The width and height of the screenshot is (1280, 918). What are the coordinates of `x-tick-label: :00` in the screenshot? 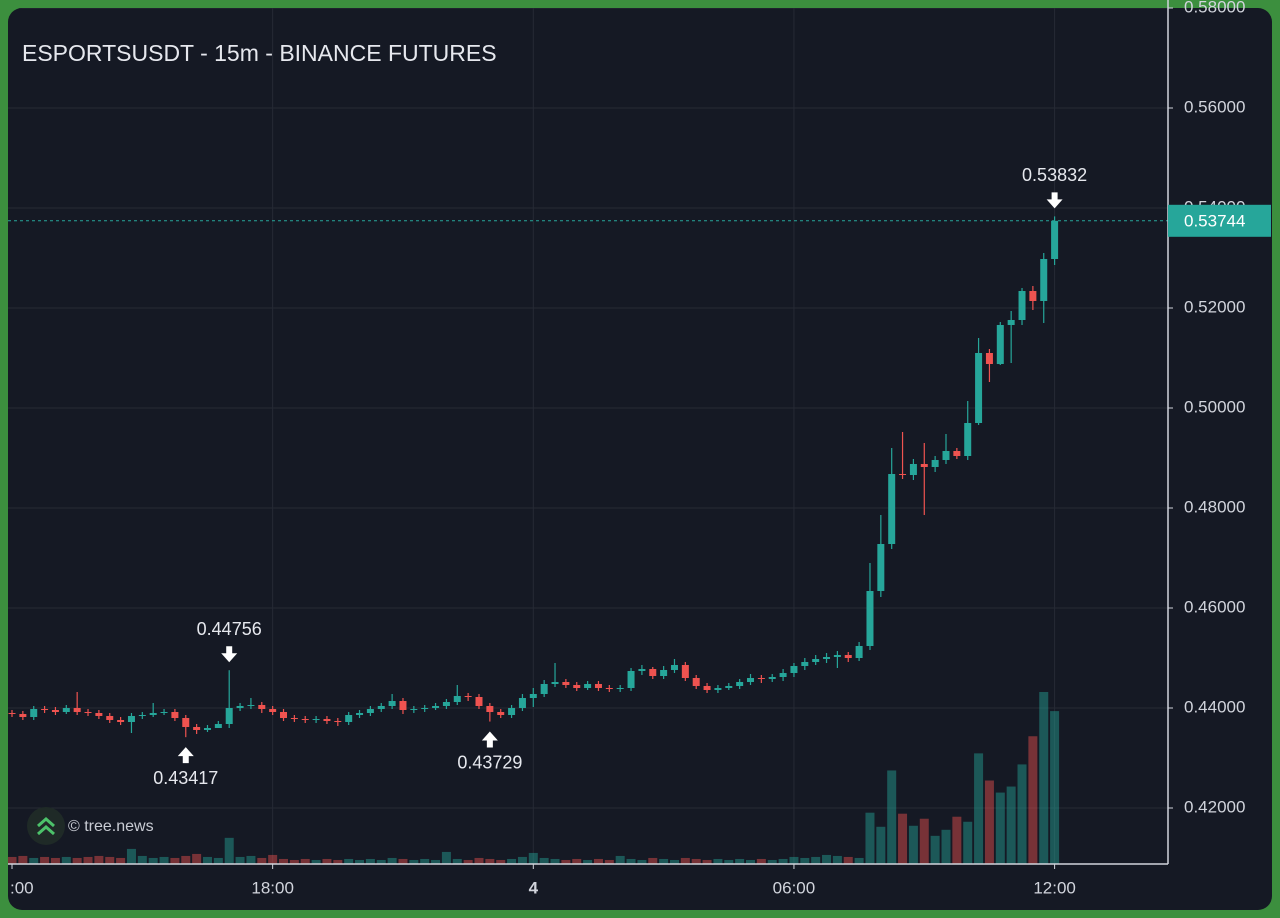 It's located at (22, 887).